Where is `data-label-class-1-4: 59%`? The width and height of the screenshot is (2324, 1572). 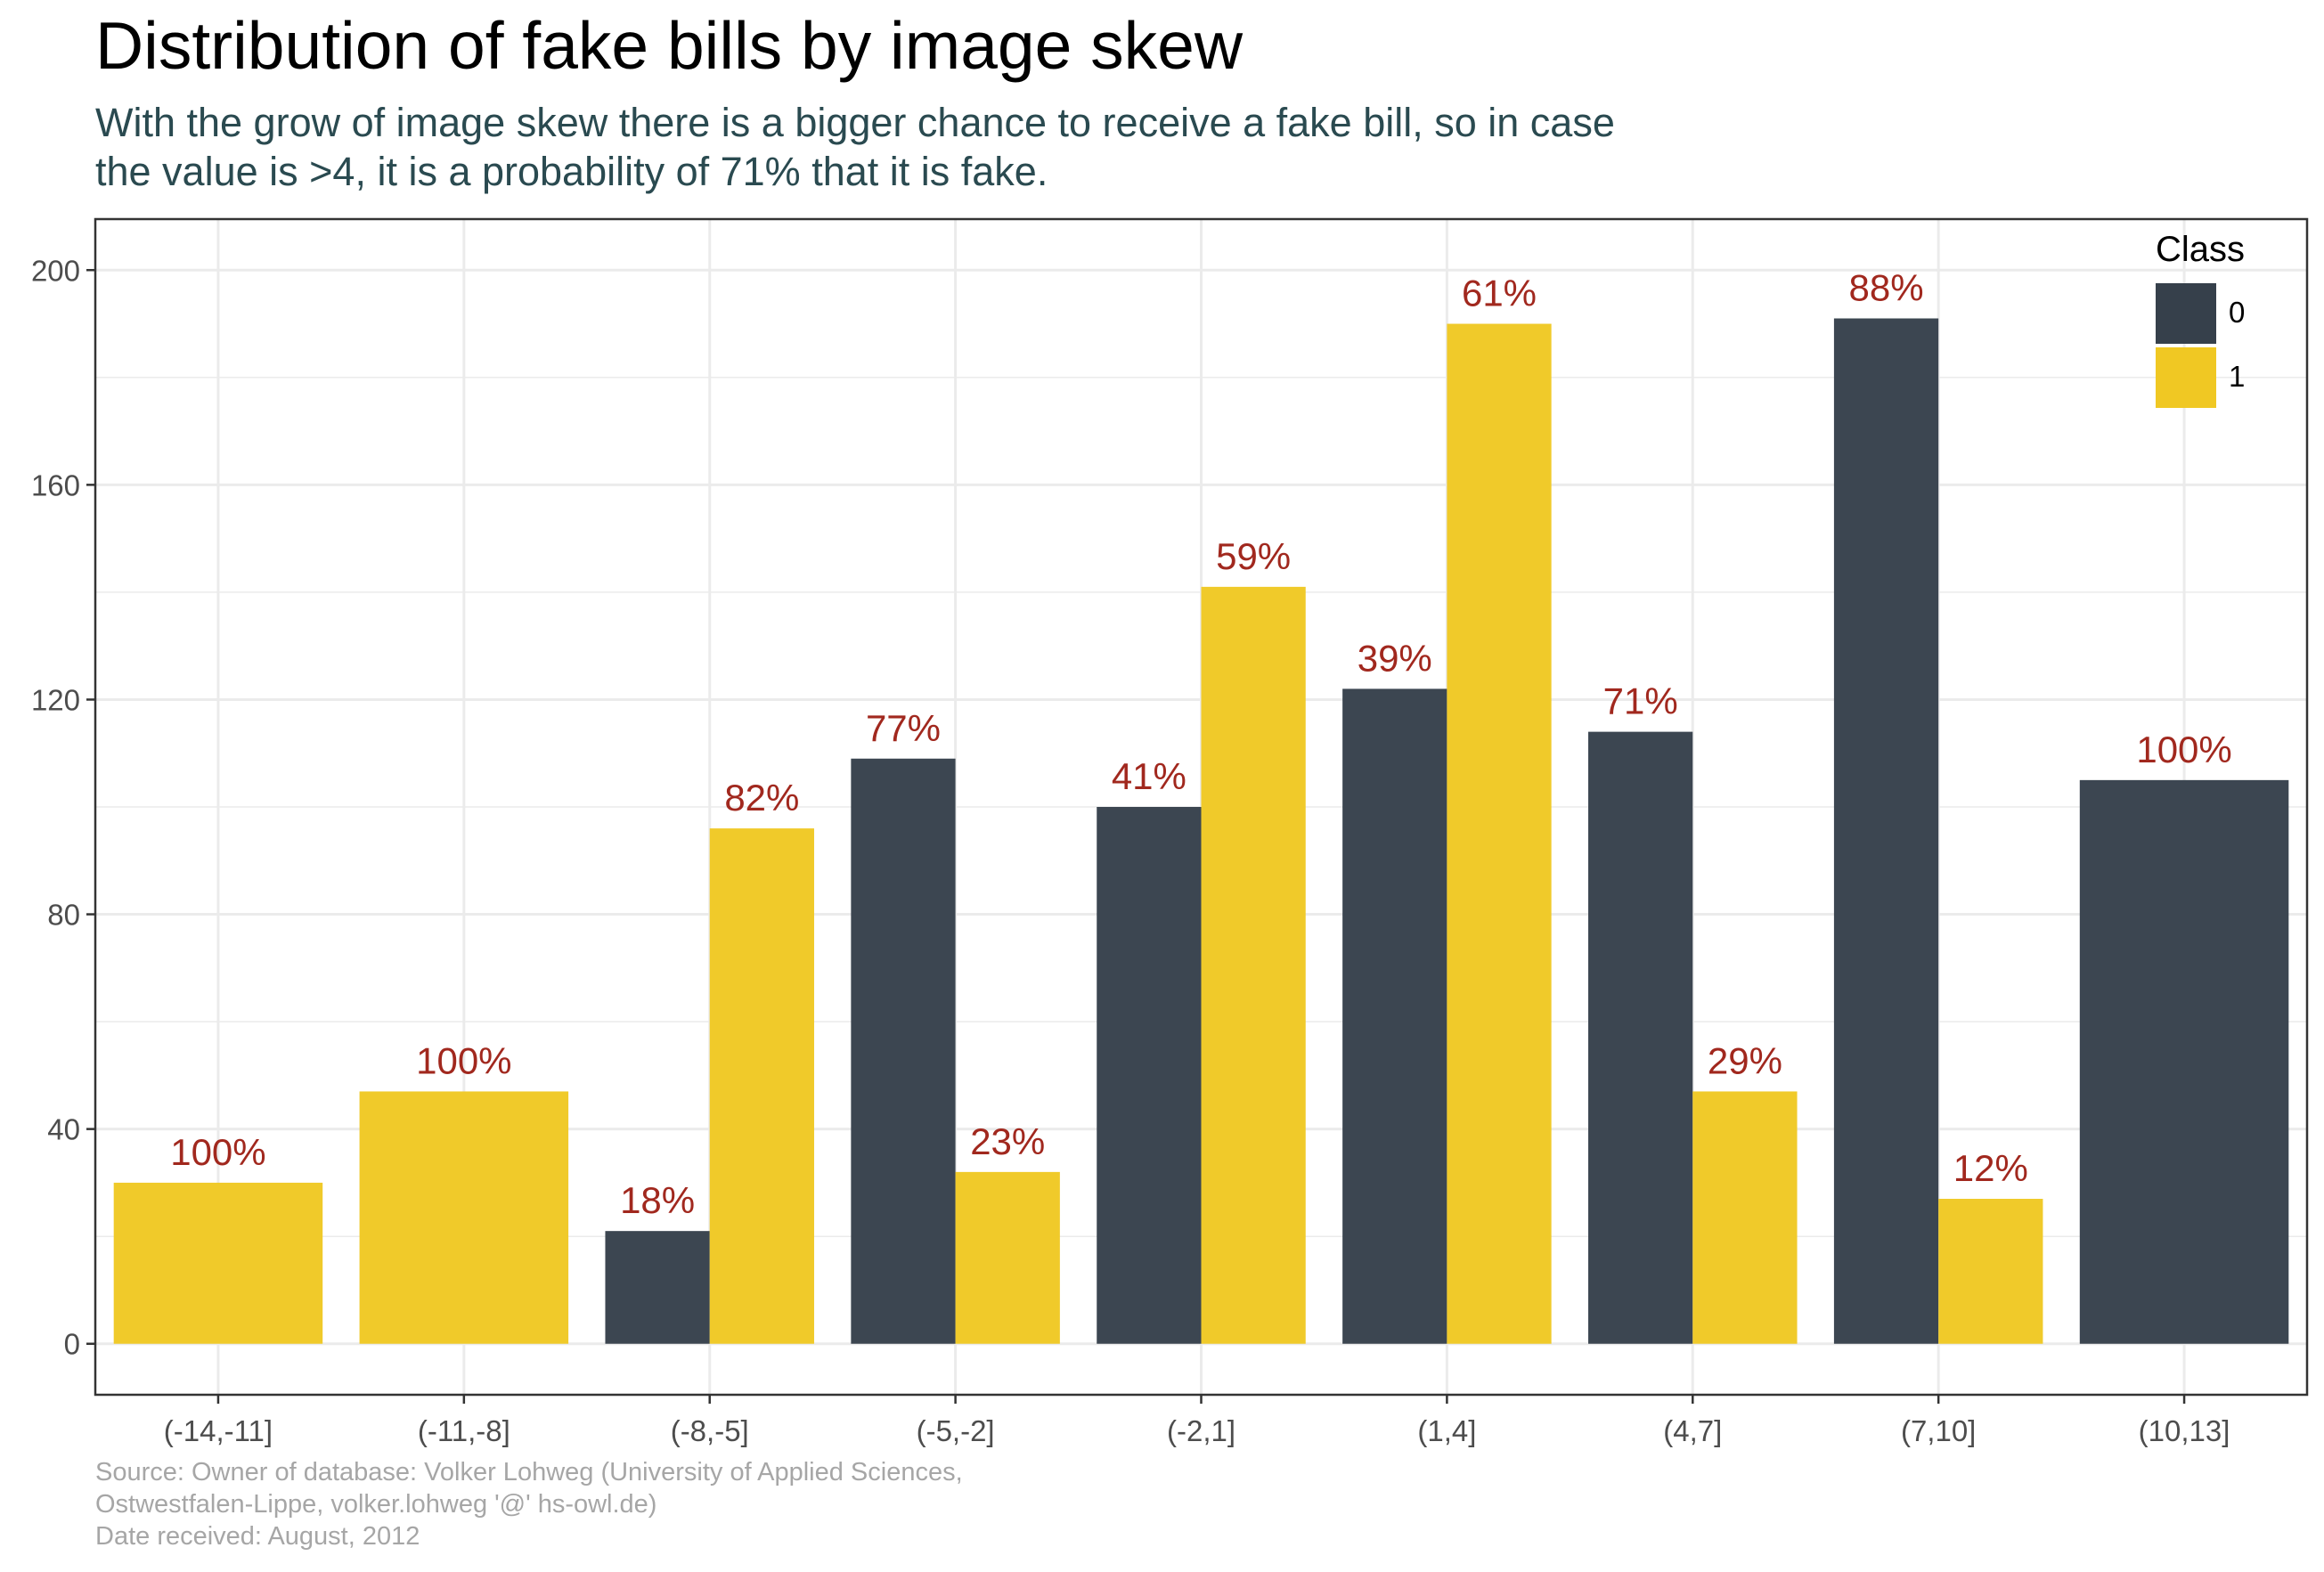
data-label-class-1-4: 59% is located at coordinates (1253, 556).